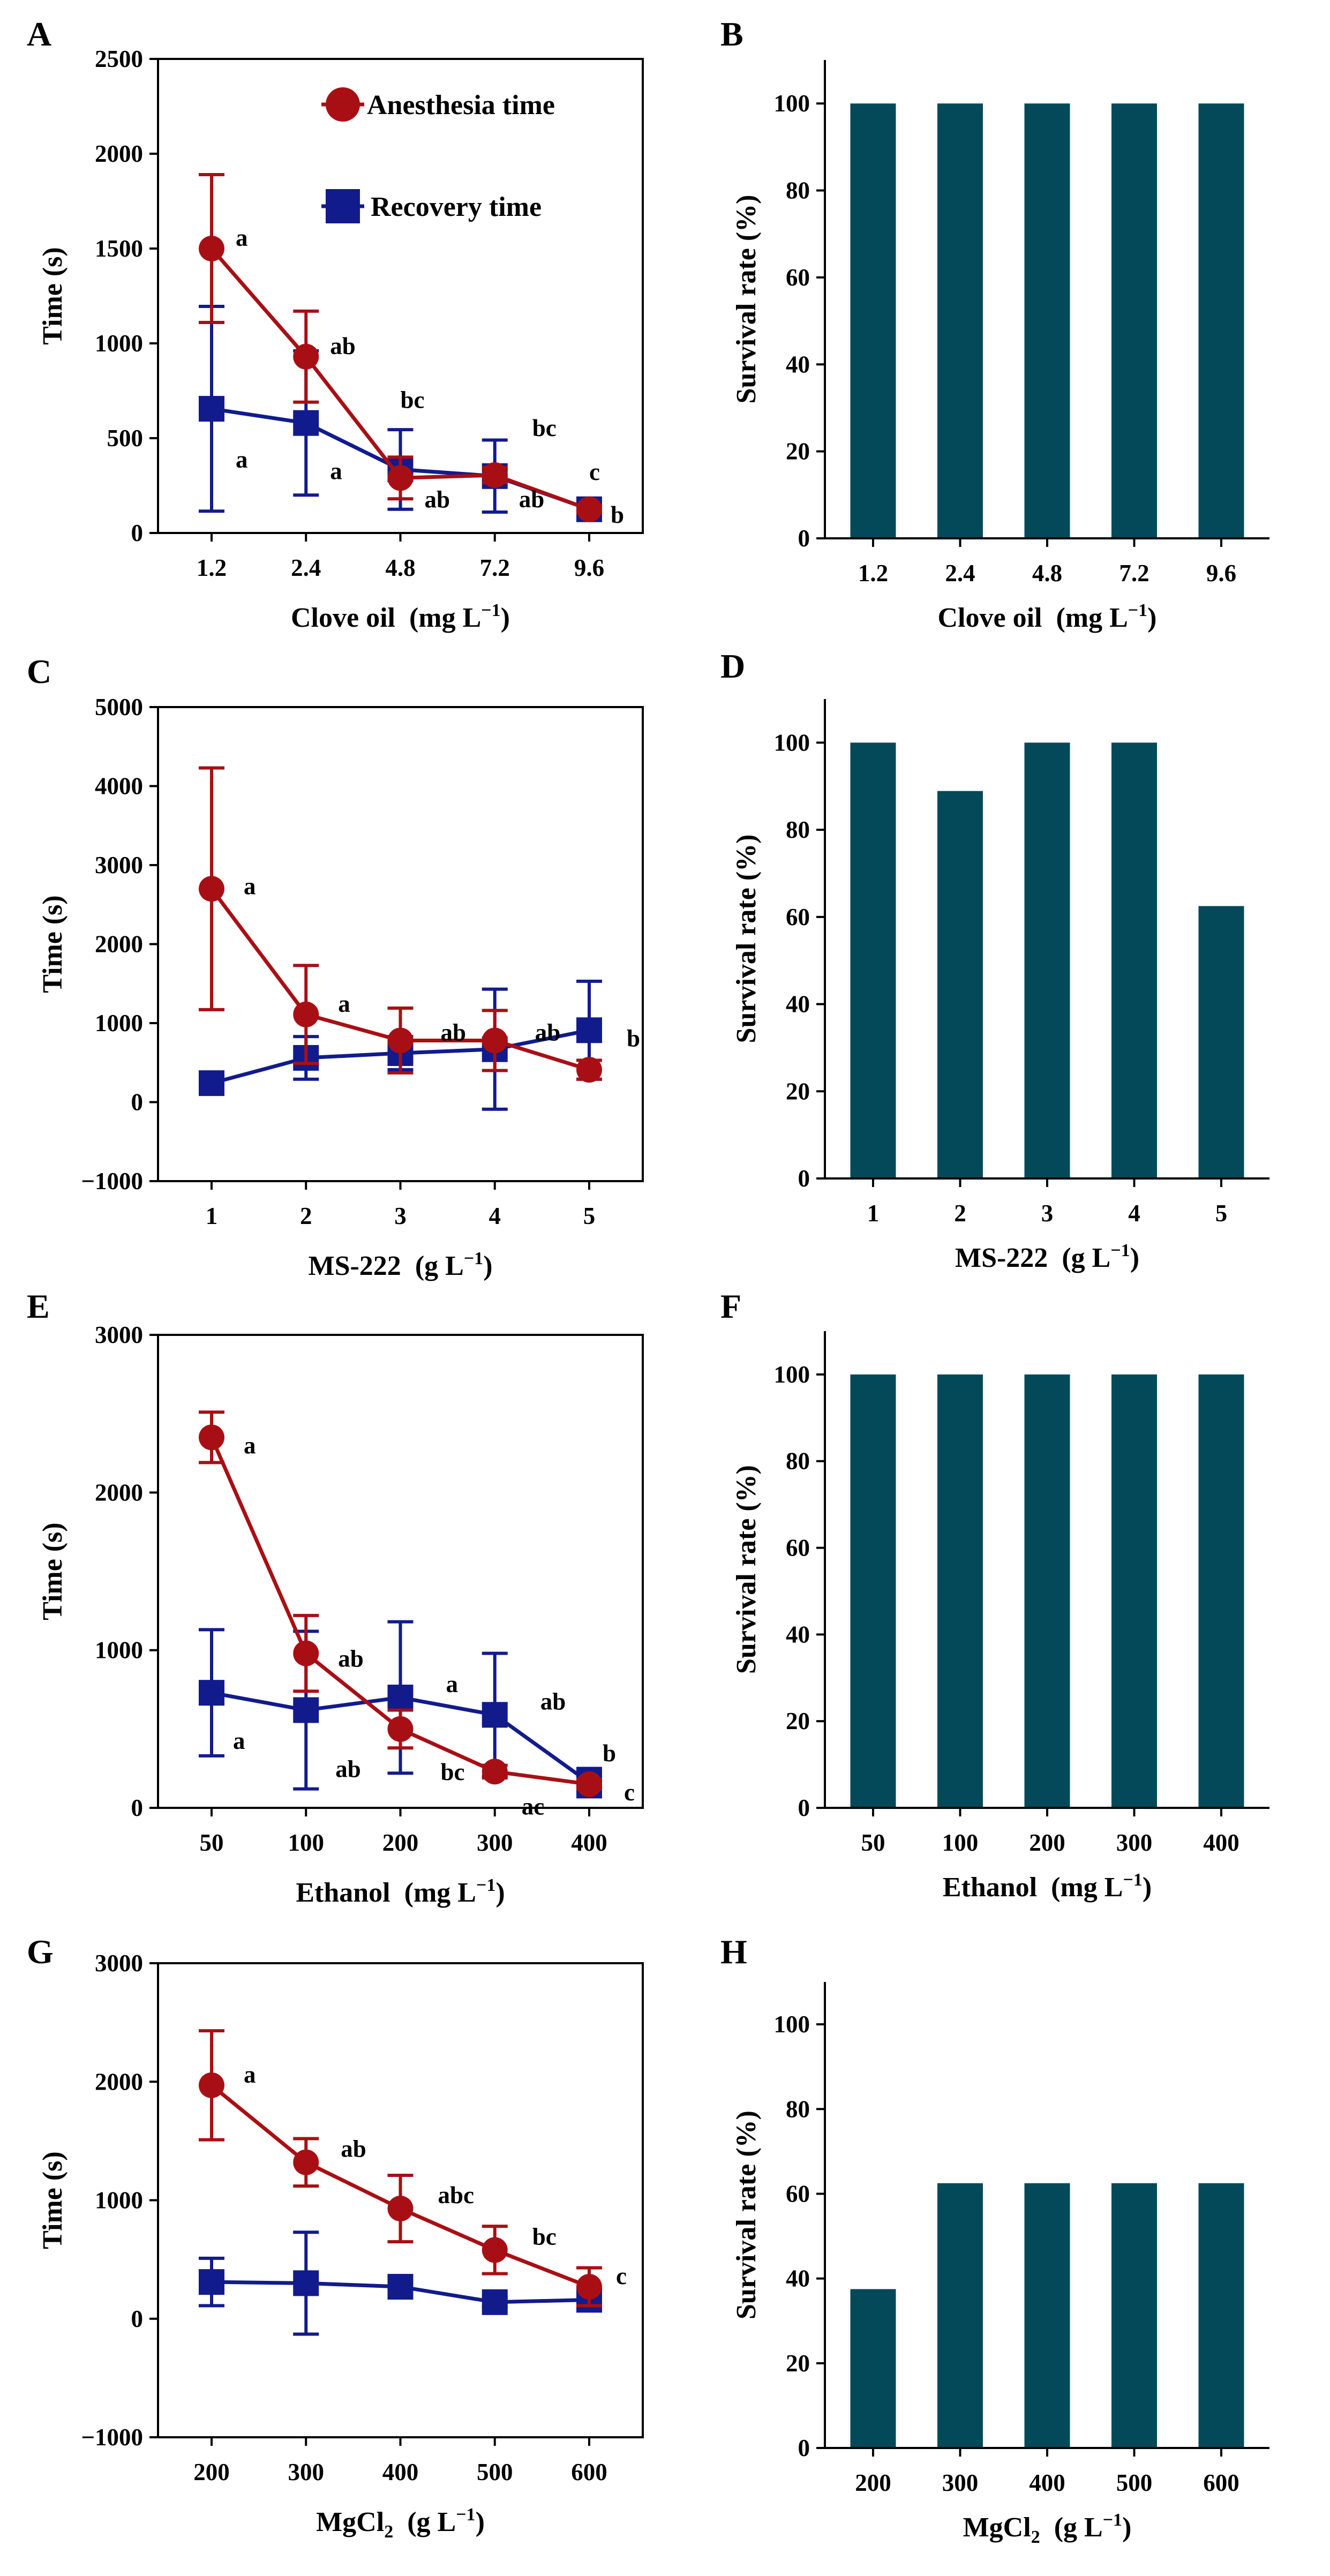  What do you see at coordinates (39, 671) in the screenshot?
I see `panel-letter: C` at bounding box center [39, 671].